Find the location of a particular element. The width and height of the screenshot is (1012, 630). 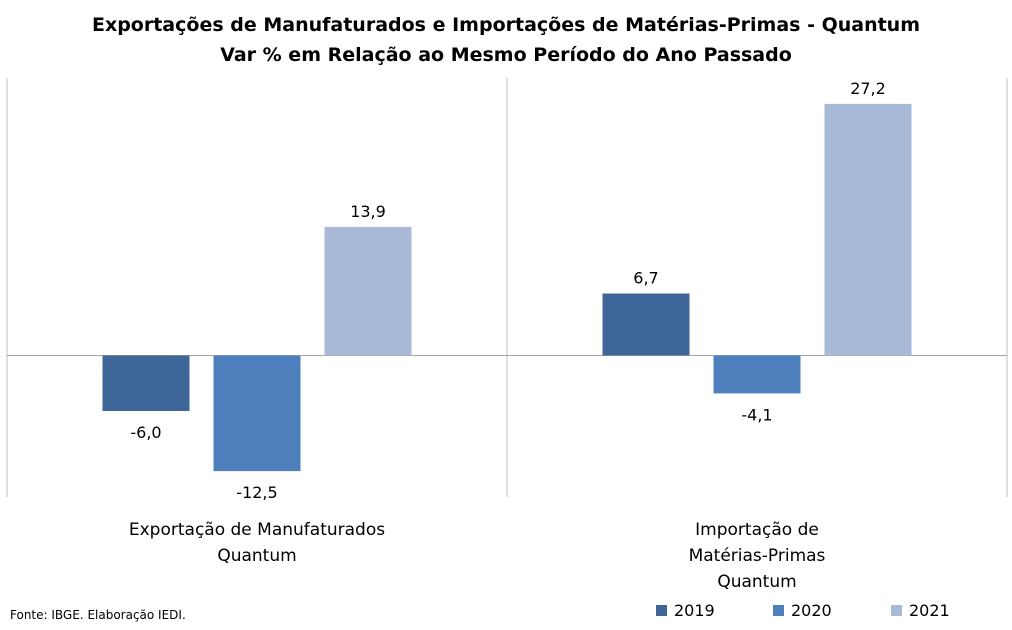

data-label: 6,7 is located at coordinates (645, 278).